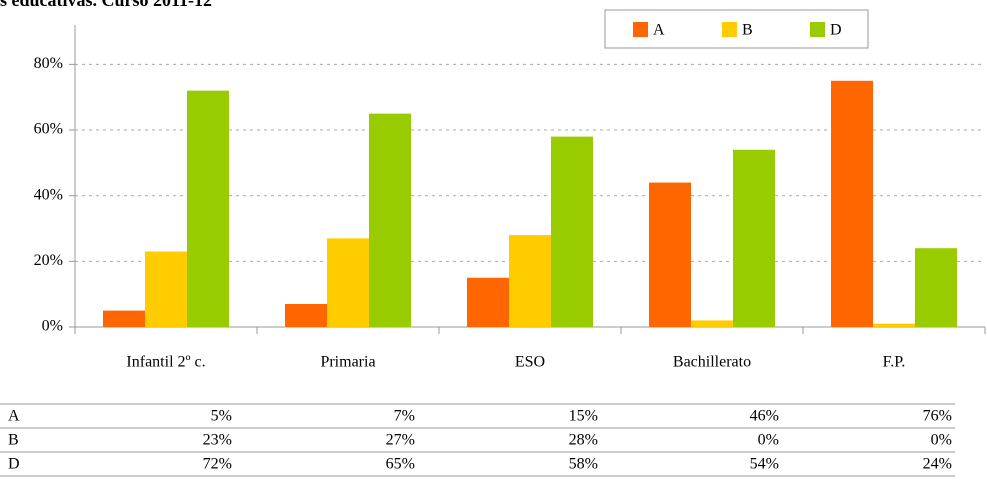 This screenshot has width=987, height=499. I want to click on table-cell: 58%, so click(583, 464).